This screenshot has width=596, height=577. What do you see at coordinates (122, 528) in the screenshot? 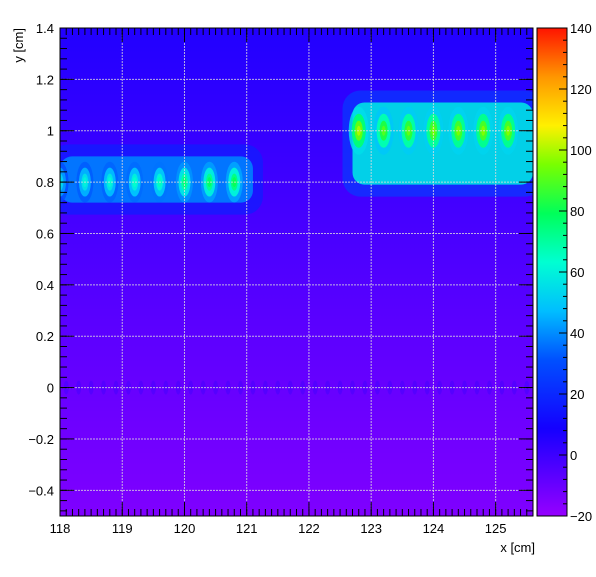
I see `x-tick-label: 119` at bounding box center [122, 528].